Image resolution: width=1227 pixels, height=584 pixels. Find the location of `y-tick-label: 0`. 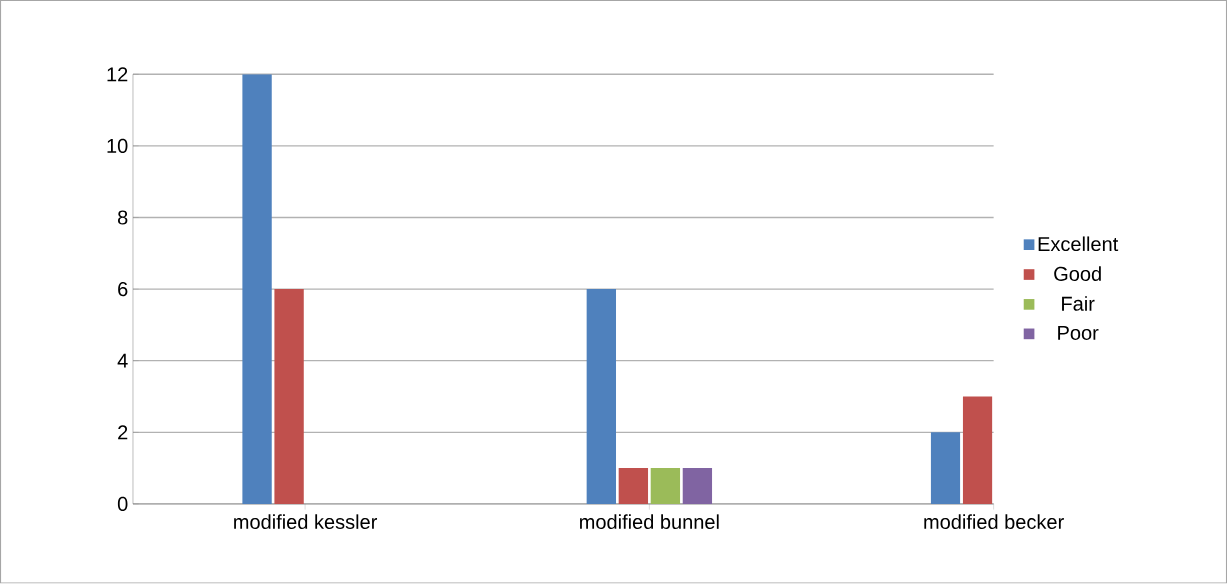

y-tick-label: 0 is located at coordinates (122, 504).